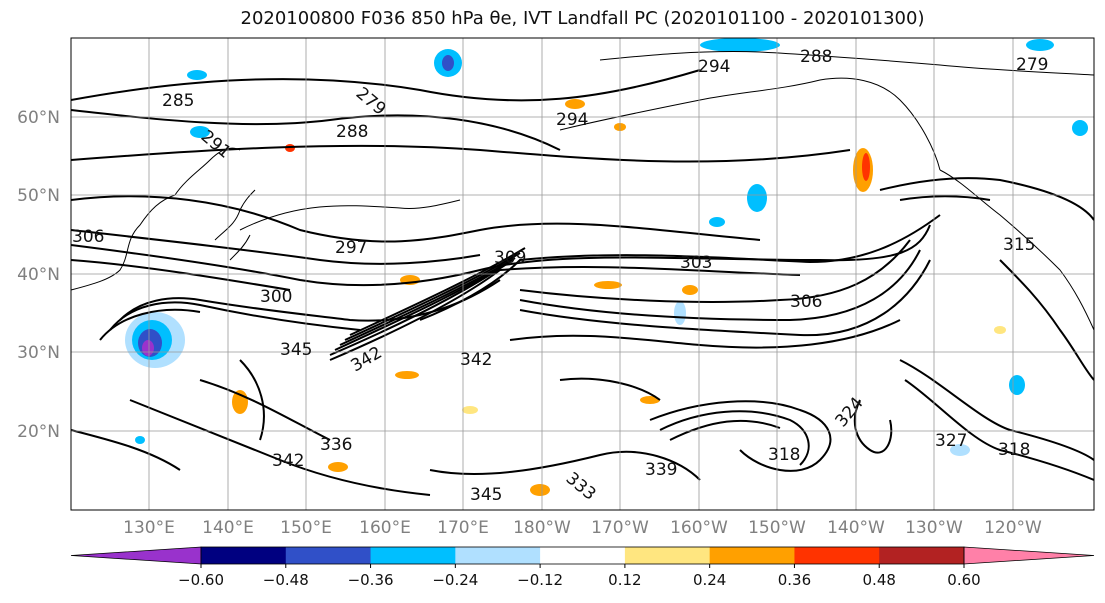  I want to click on lon-label: 160°E, so click(385, 528).